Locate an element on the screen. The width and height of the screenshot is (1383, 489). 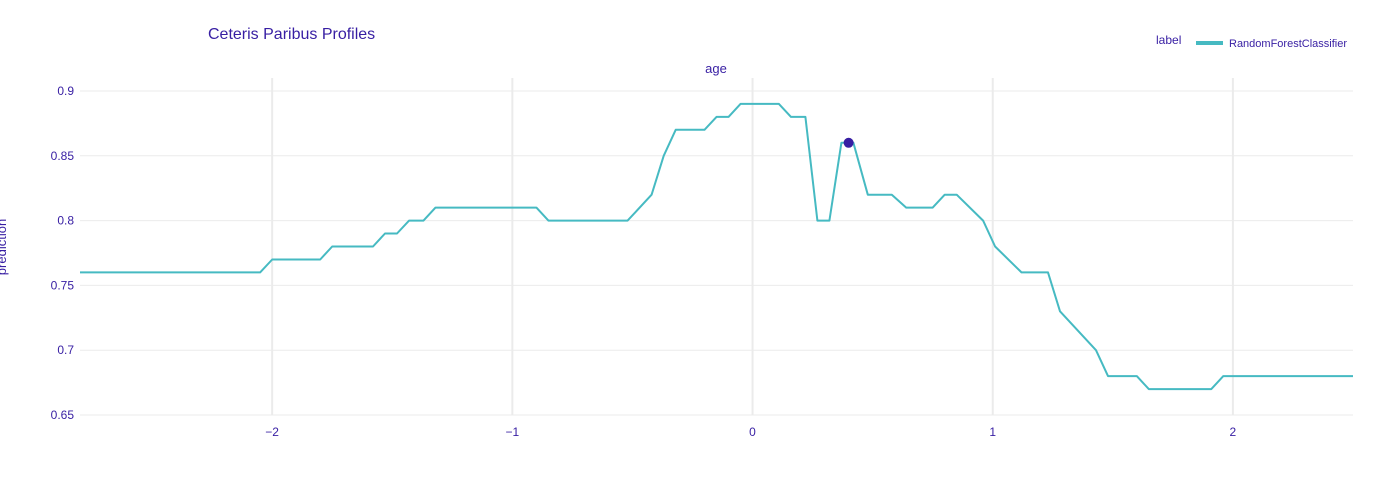
y-tick-label: 0.8 is located at coordinates (65, 221).